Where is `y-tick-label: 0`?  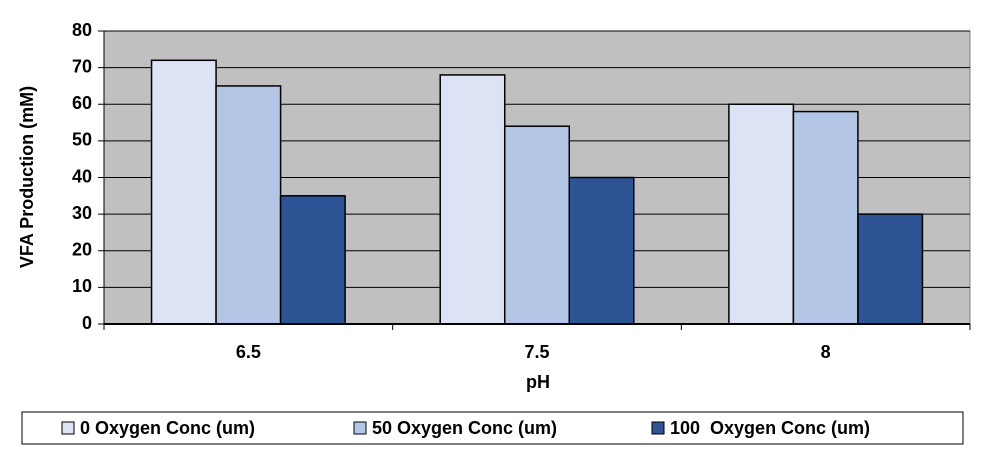 y-tick-label: 0 is located at coordinates (87, 323).